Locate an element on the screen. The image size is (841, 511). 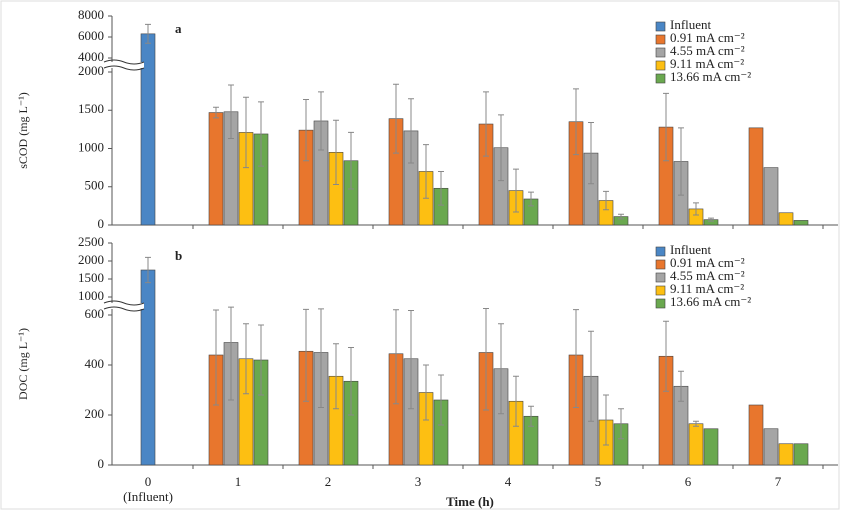
y-axis-label: sCOD (mg L⁻¹) is located at coordinates (23, 130).